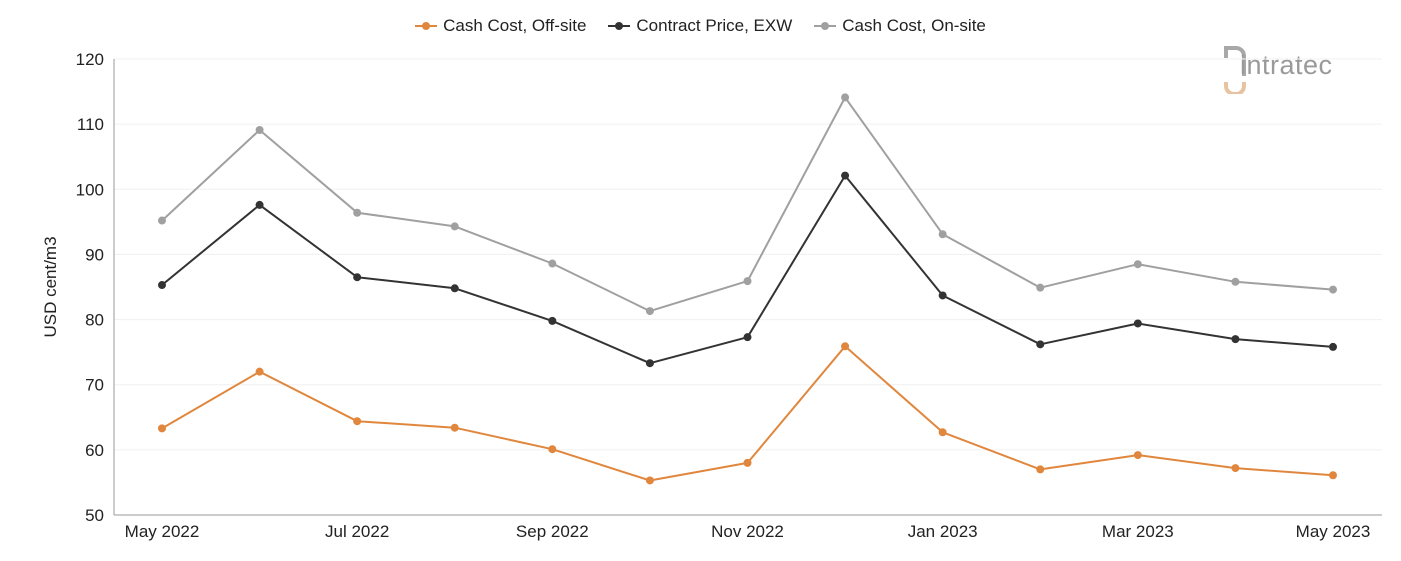  Describe the element at coordinates (714, 25) in the screenshot. I see `legend-label: Contract Price, EXW` at that location.